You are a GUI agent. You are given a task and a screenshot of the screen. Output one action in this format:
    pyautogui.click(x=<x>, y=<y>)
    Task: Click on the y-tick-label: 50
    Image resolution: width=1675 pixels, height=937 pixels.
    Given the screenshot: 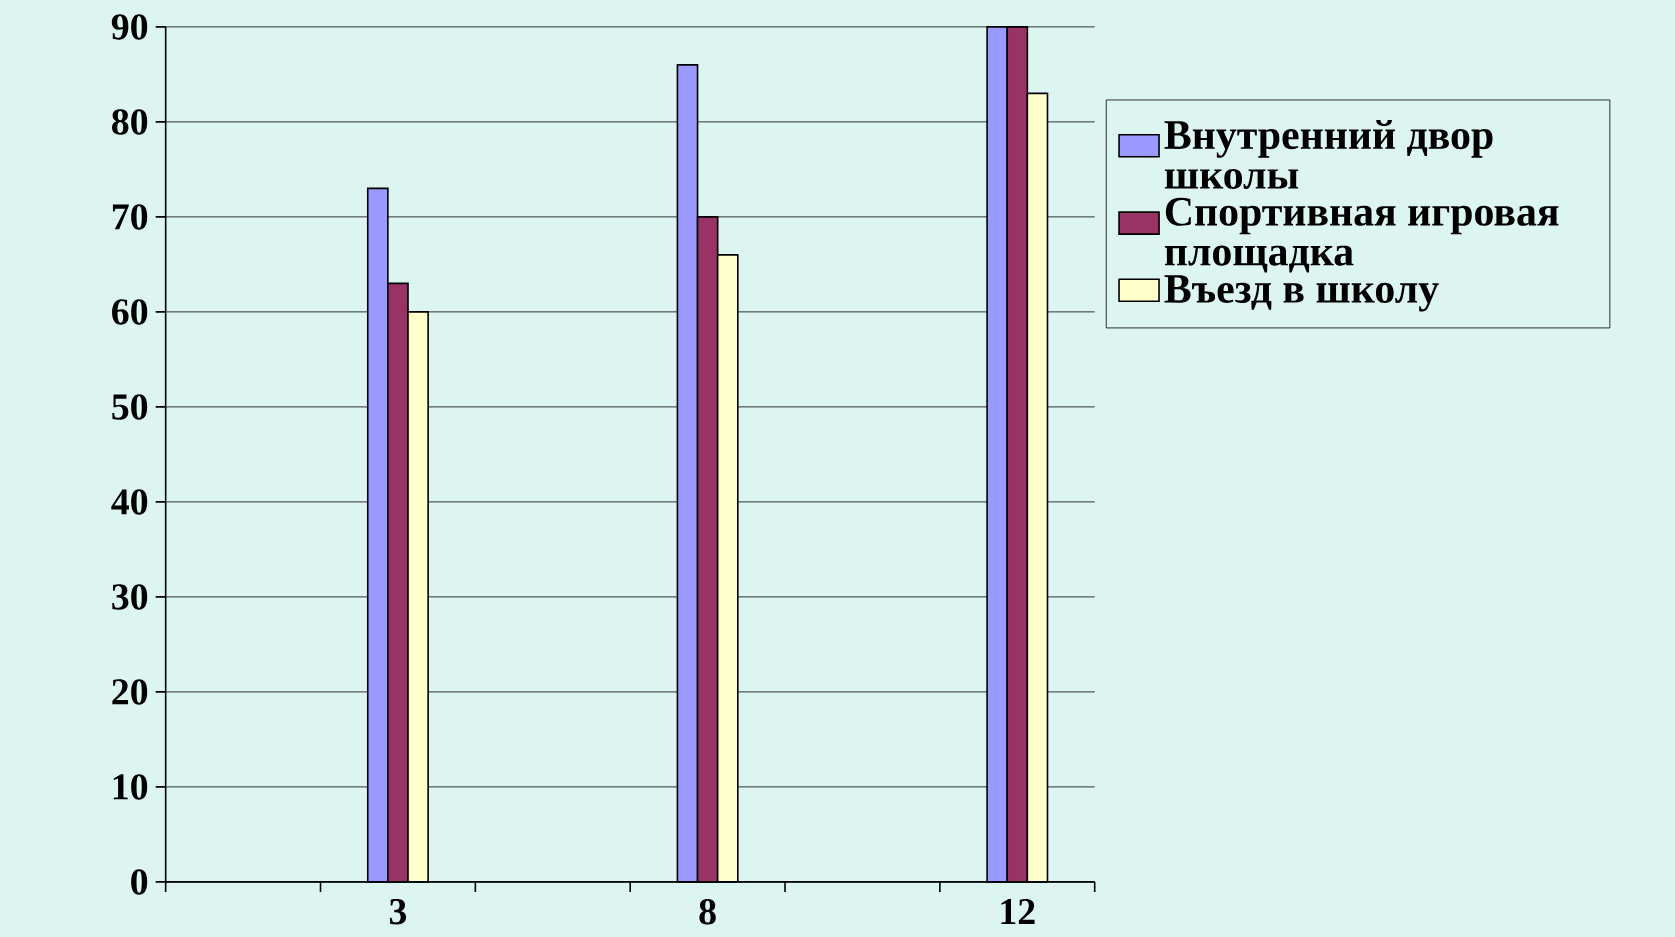 What is the action you would take?
    pyautogui.click(x=130, y=407)
    